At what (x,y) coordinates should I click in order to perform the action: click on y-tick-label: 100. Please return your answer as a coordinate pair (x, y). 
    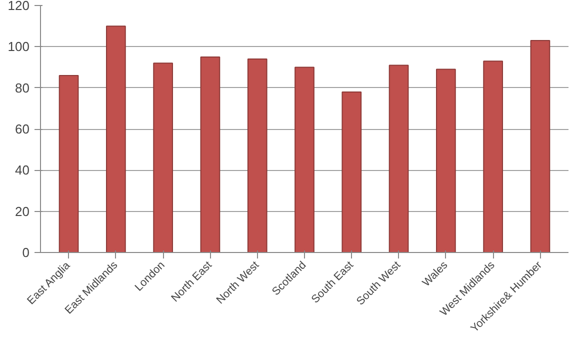
    Looking at the image, I should click on (19, 46).